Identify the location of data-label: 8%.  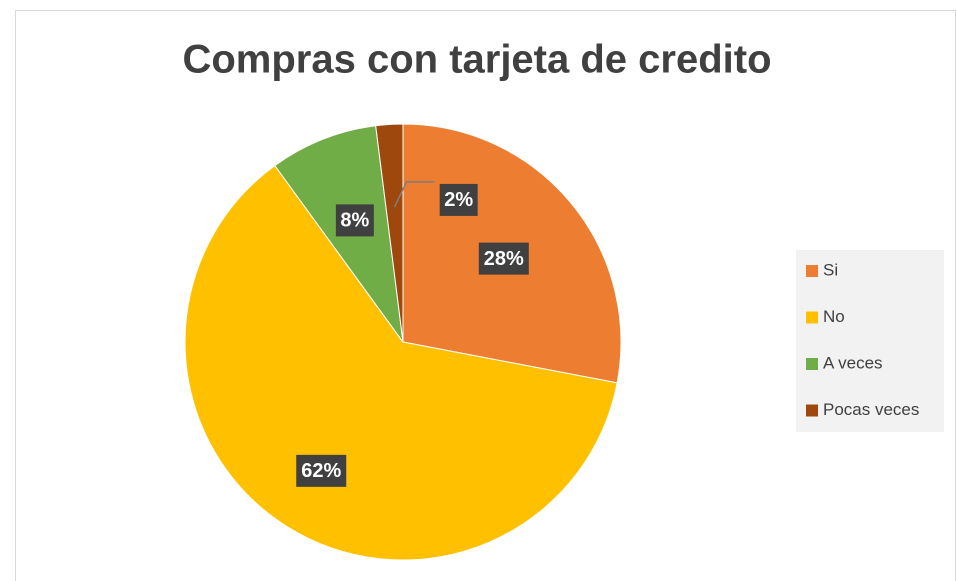
(354, 221).